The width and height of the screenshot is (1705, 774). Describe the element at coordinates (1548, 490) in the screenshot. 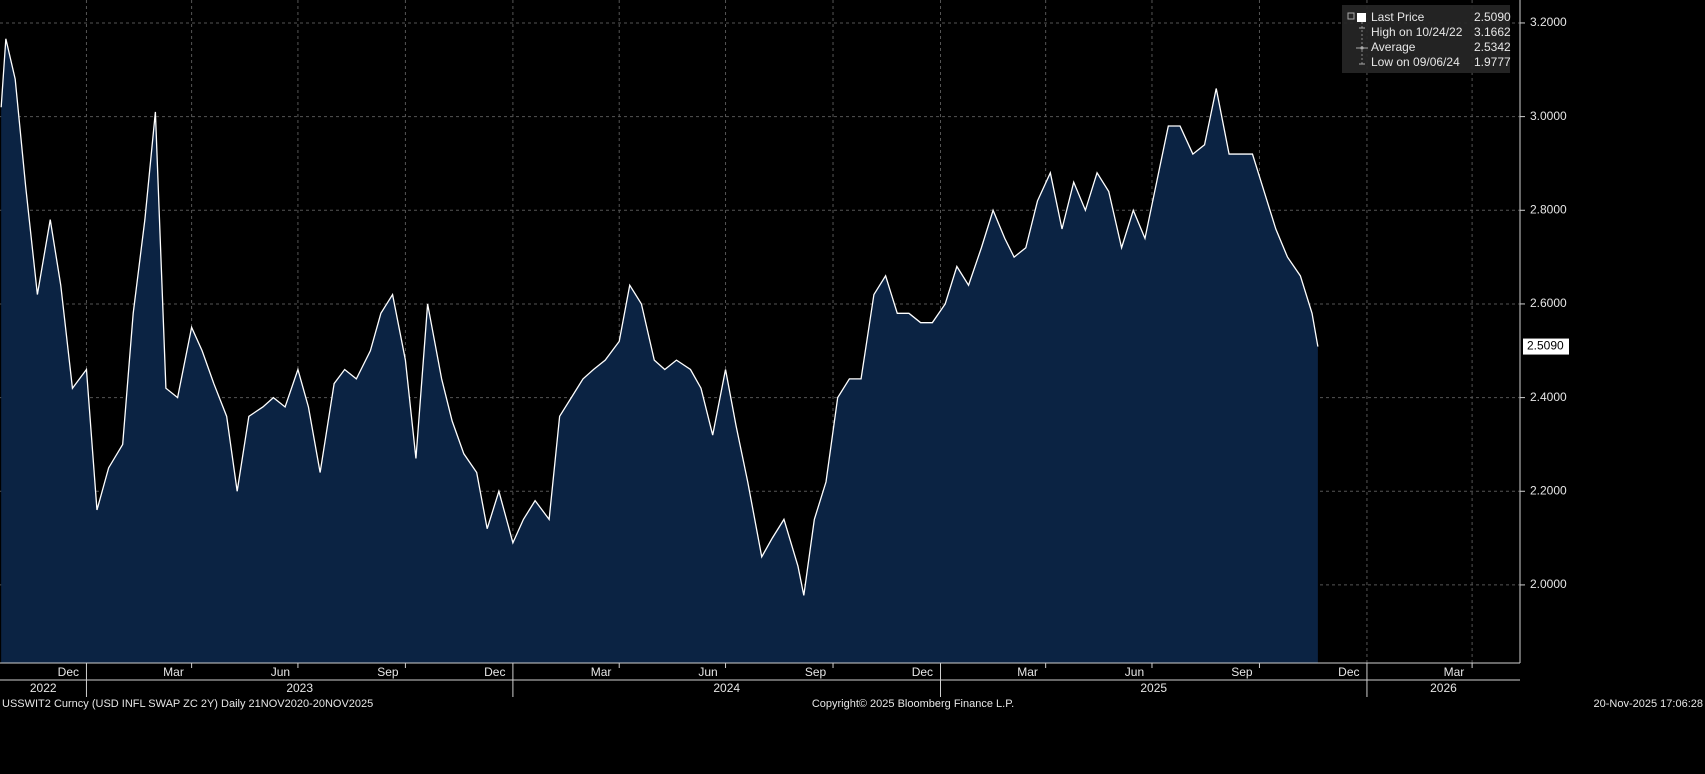

I see `y-tick-label: 2.2000` at that location.